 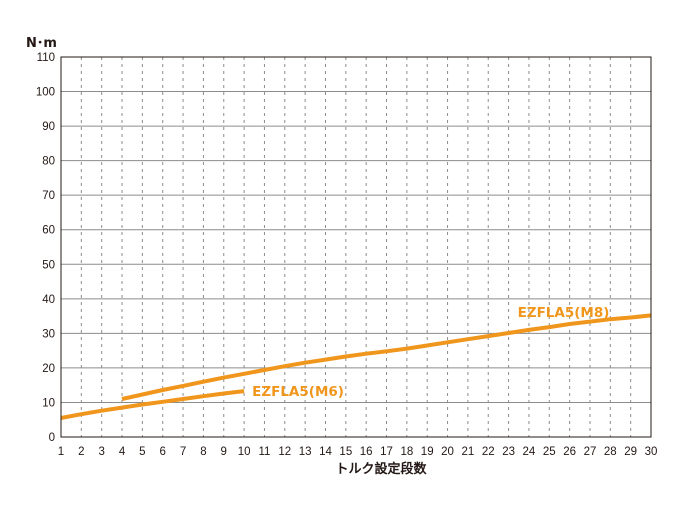 I want to click on annotation-ezfla5-m8: EZFLA5(M8), so click(x=564, y=313).